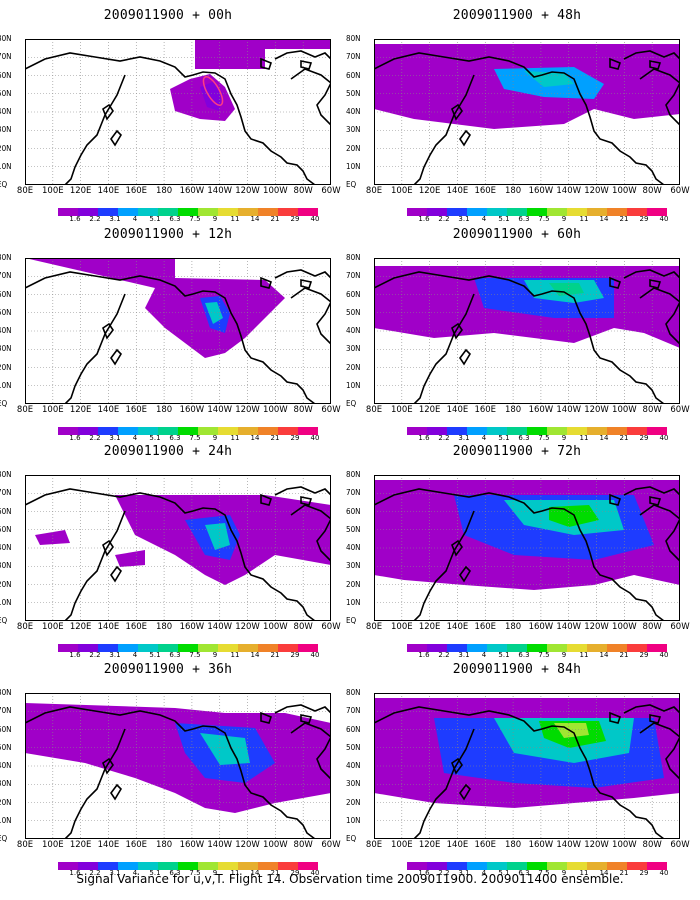  Describe the element at coordinates (235, 655) in the screenshot. I see `colorbar-label: 11` at that location.